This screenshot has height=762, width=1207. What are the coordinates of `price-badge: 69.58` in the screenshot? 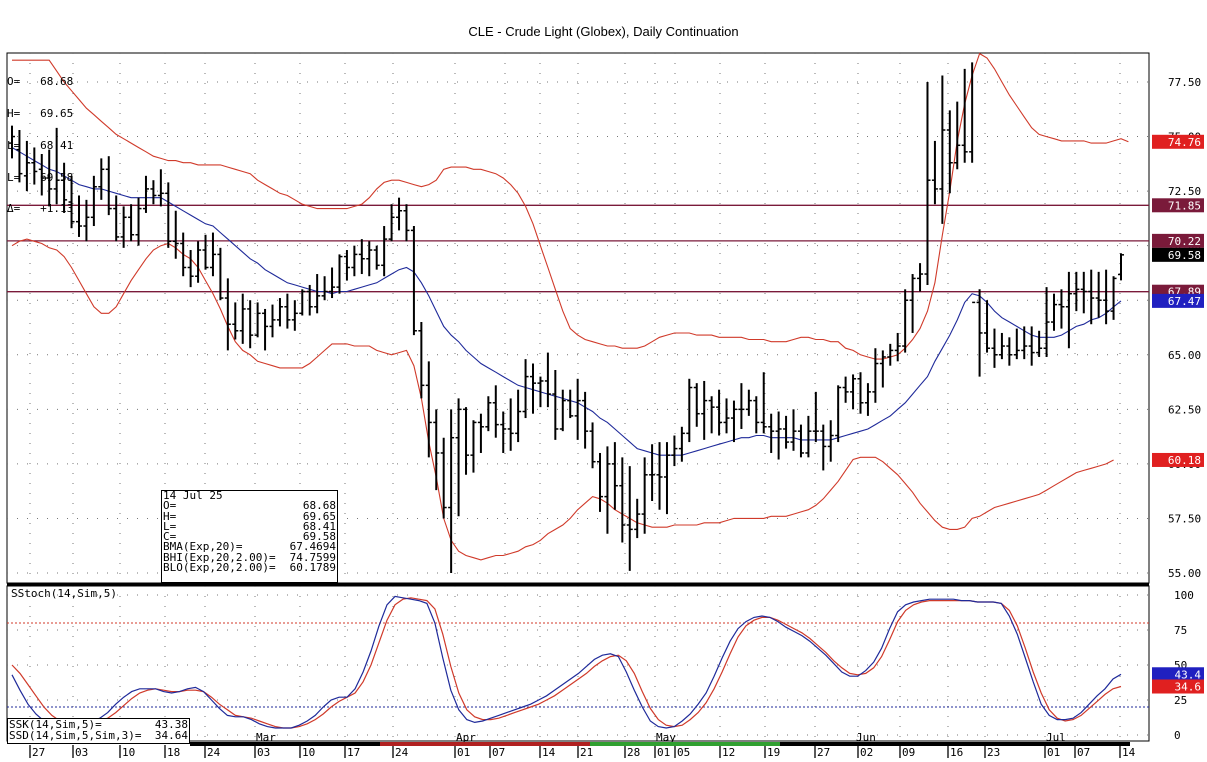 It's located at (1184, 255).